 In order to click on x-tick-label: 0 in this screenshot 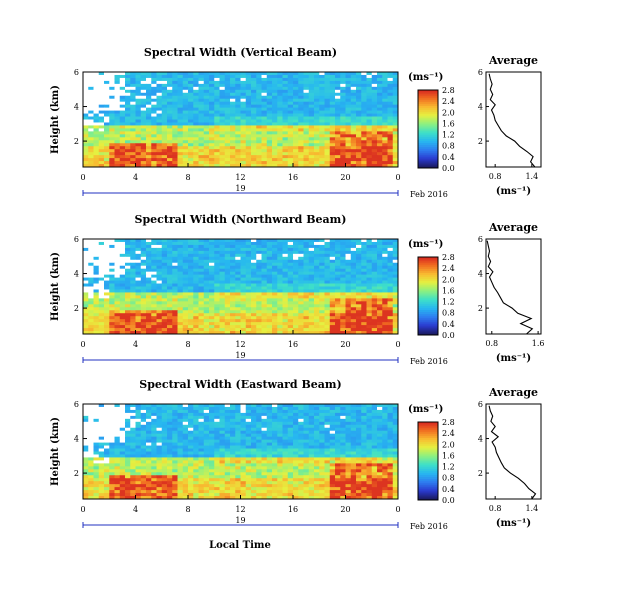, I will do `click(82, 344)`.